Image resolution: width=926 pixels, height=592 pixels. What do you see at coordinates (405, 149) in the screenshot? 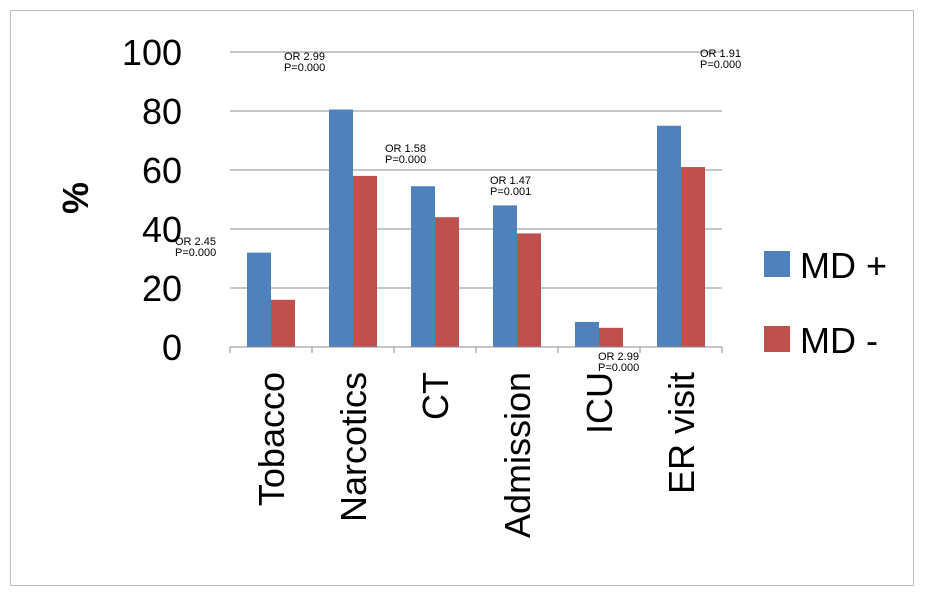
I see `annotation-label: OR 1.58` at bounding box center [405, 149].